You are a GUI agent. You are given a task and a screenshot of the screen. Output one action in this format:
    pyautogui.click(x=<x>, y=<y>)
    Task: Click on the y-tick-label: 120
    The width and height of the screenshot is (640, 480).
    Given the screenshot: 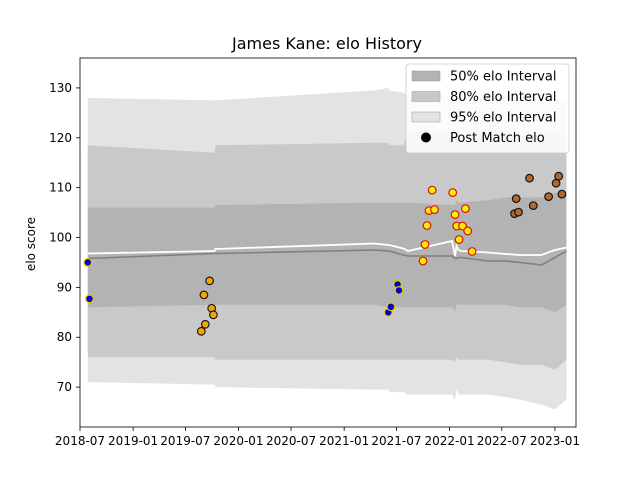 What is the action you would take?
    pyautogui.click(x=60, y=138)
    